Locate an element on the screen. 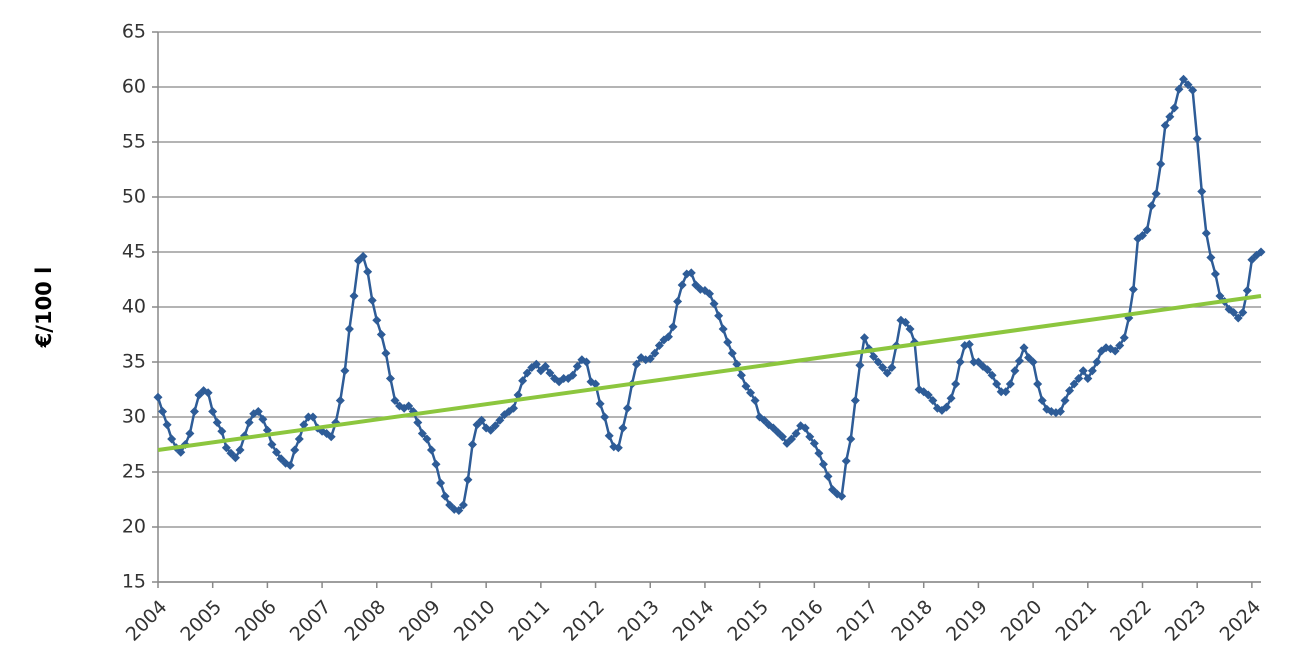 The height and width of the screenshot is (669, 1301). y-tick-label: 35 is located at coordinates (134, 362).